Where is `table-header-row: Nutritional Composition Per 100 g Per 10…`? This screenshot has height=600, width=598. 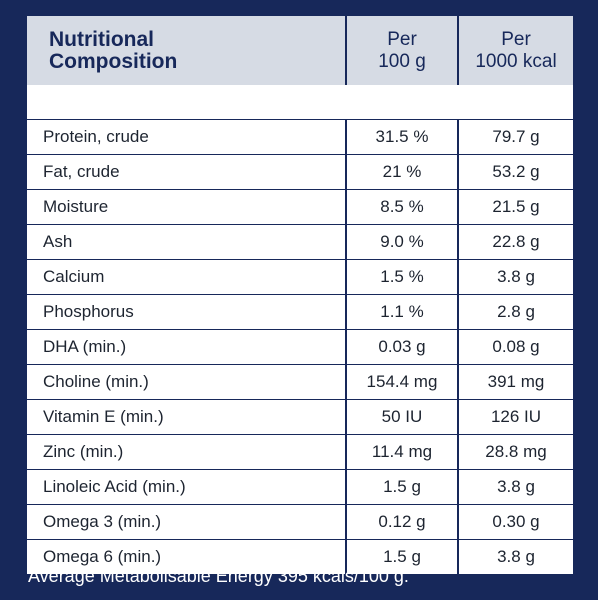
table-header-row: Nutritional Composition Per 100 g Per 10… is located at coordinates (300, 50).